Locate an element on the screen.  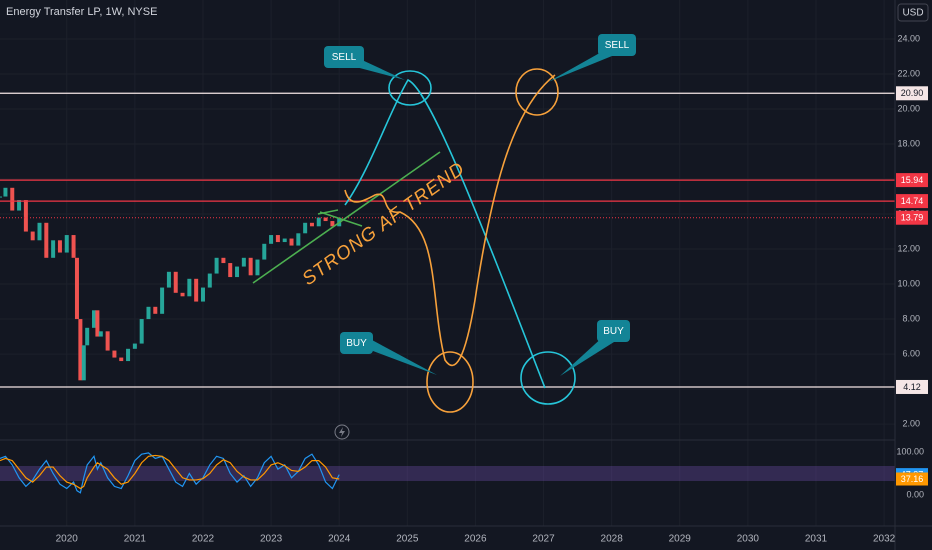
level-label: 15.94 is located at coordinates (912, 180).